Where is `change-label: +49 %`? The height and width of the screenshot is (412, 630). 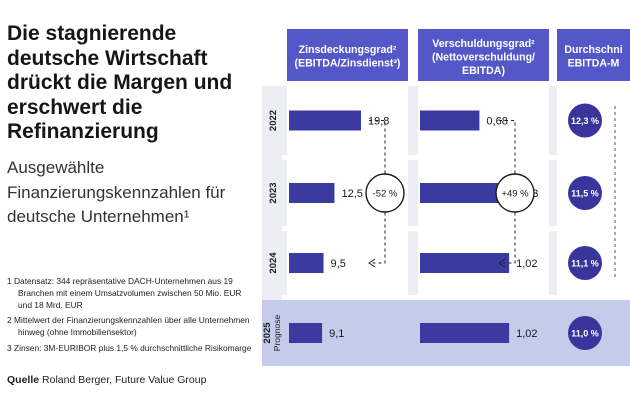
change-label: +49 % is located at coordinates (515, 194).